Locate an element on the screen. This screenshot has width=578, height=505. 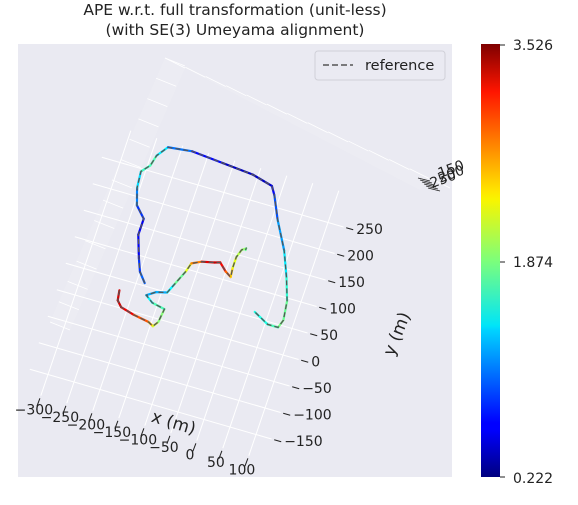
trajectory is located at coordinates (202, 237).